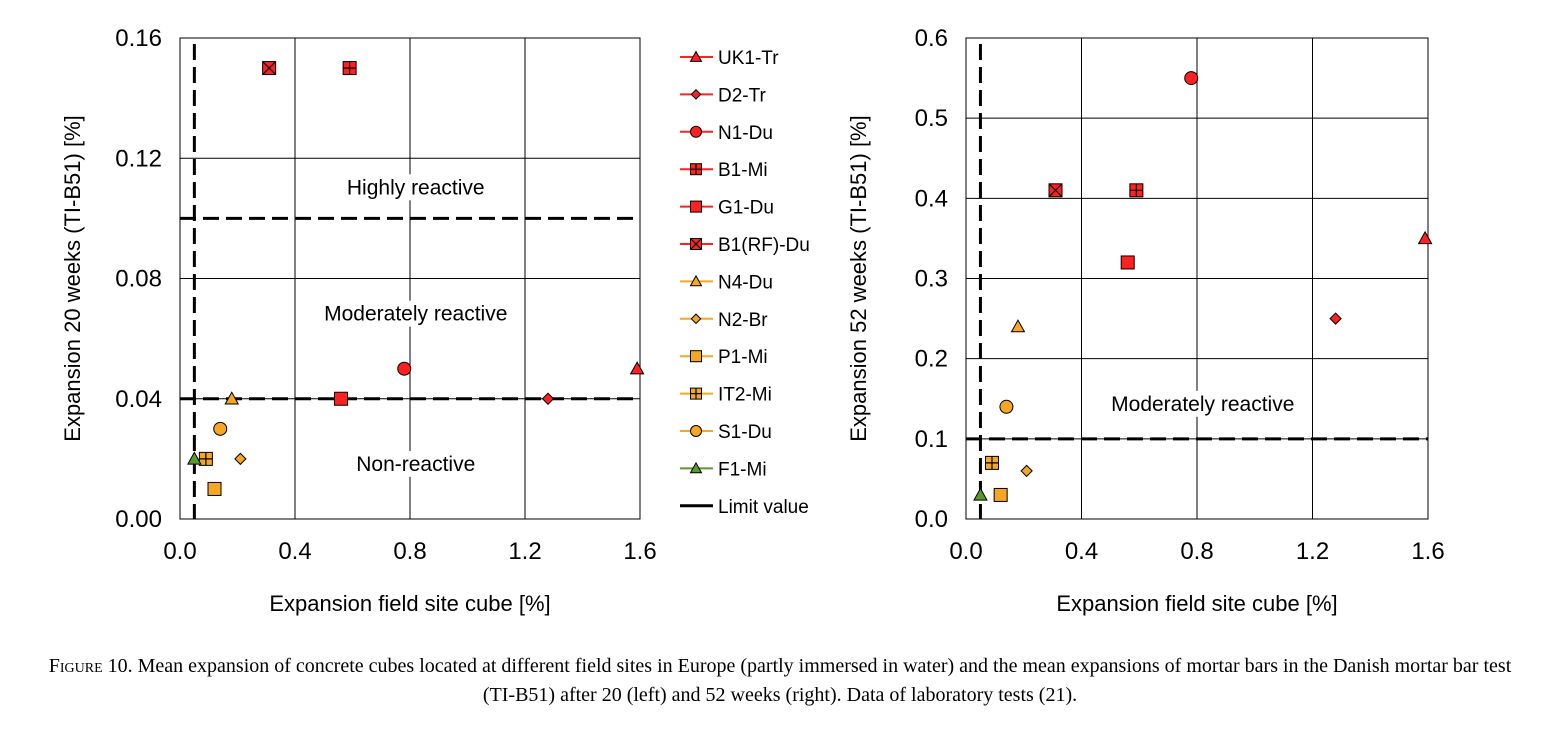 The height and width of the screenshot is (740, 1551). I want to click on legend-label-limit-value: Limit value, so click(763, 507).